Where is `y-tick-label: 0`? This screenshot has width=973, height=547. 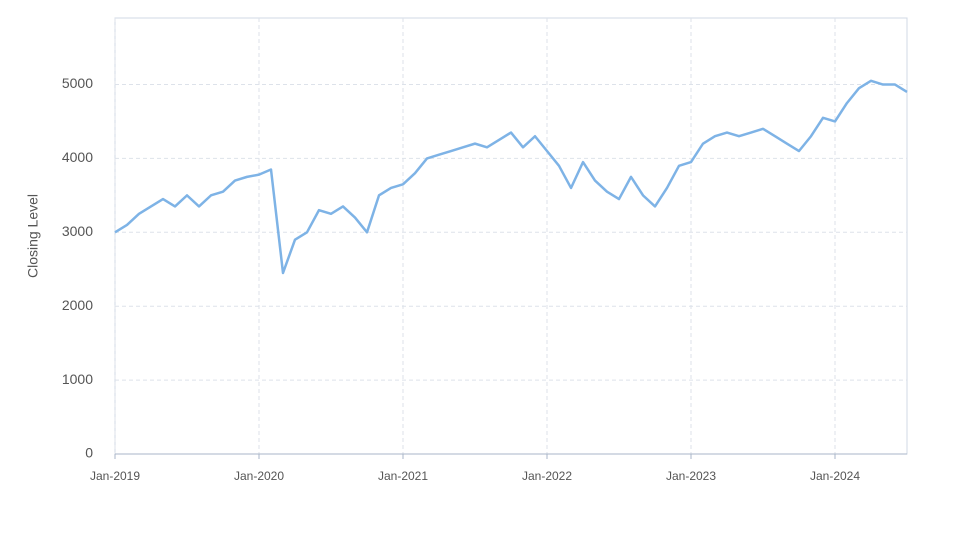
y-tick-label: 0 is located at coordinates (89, 453).